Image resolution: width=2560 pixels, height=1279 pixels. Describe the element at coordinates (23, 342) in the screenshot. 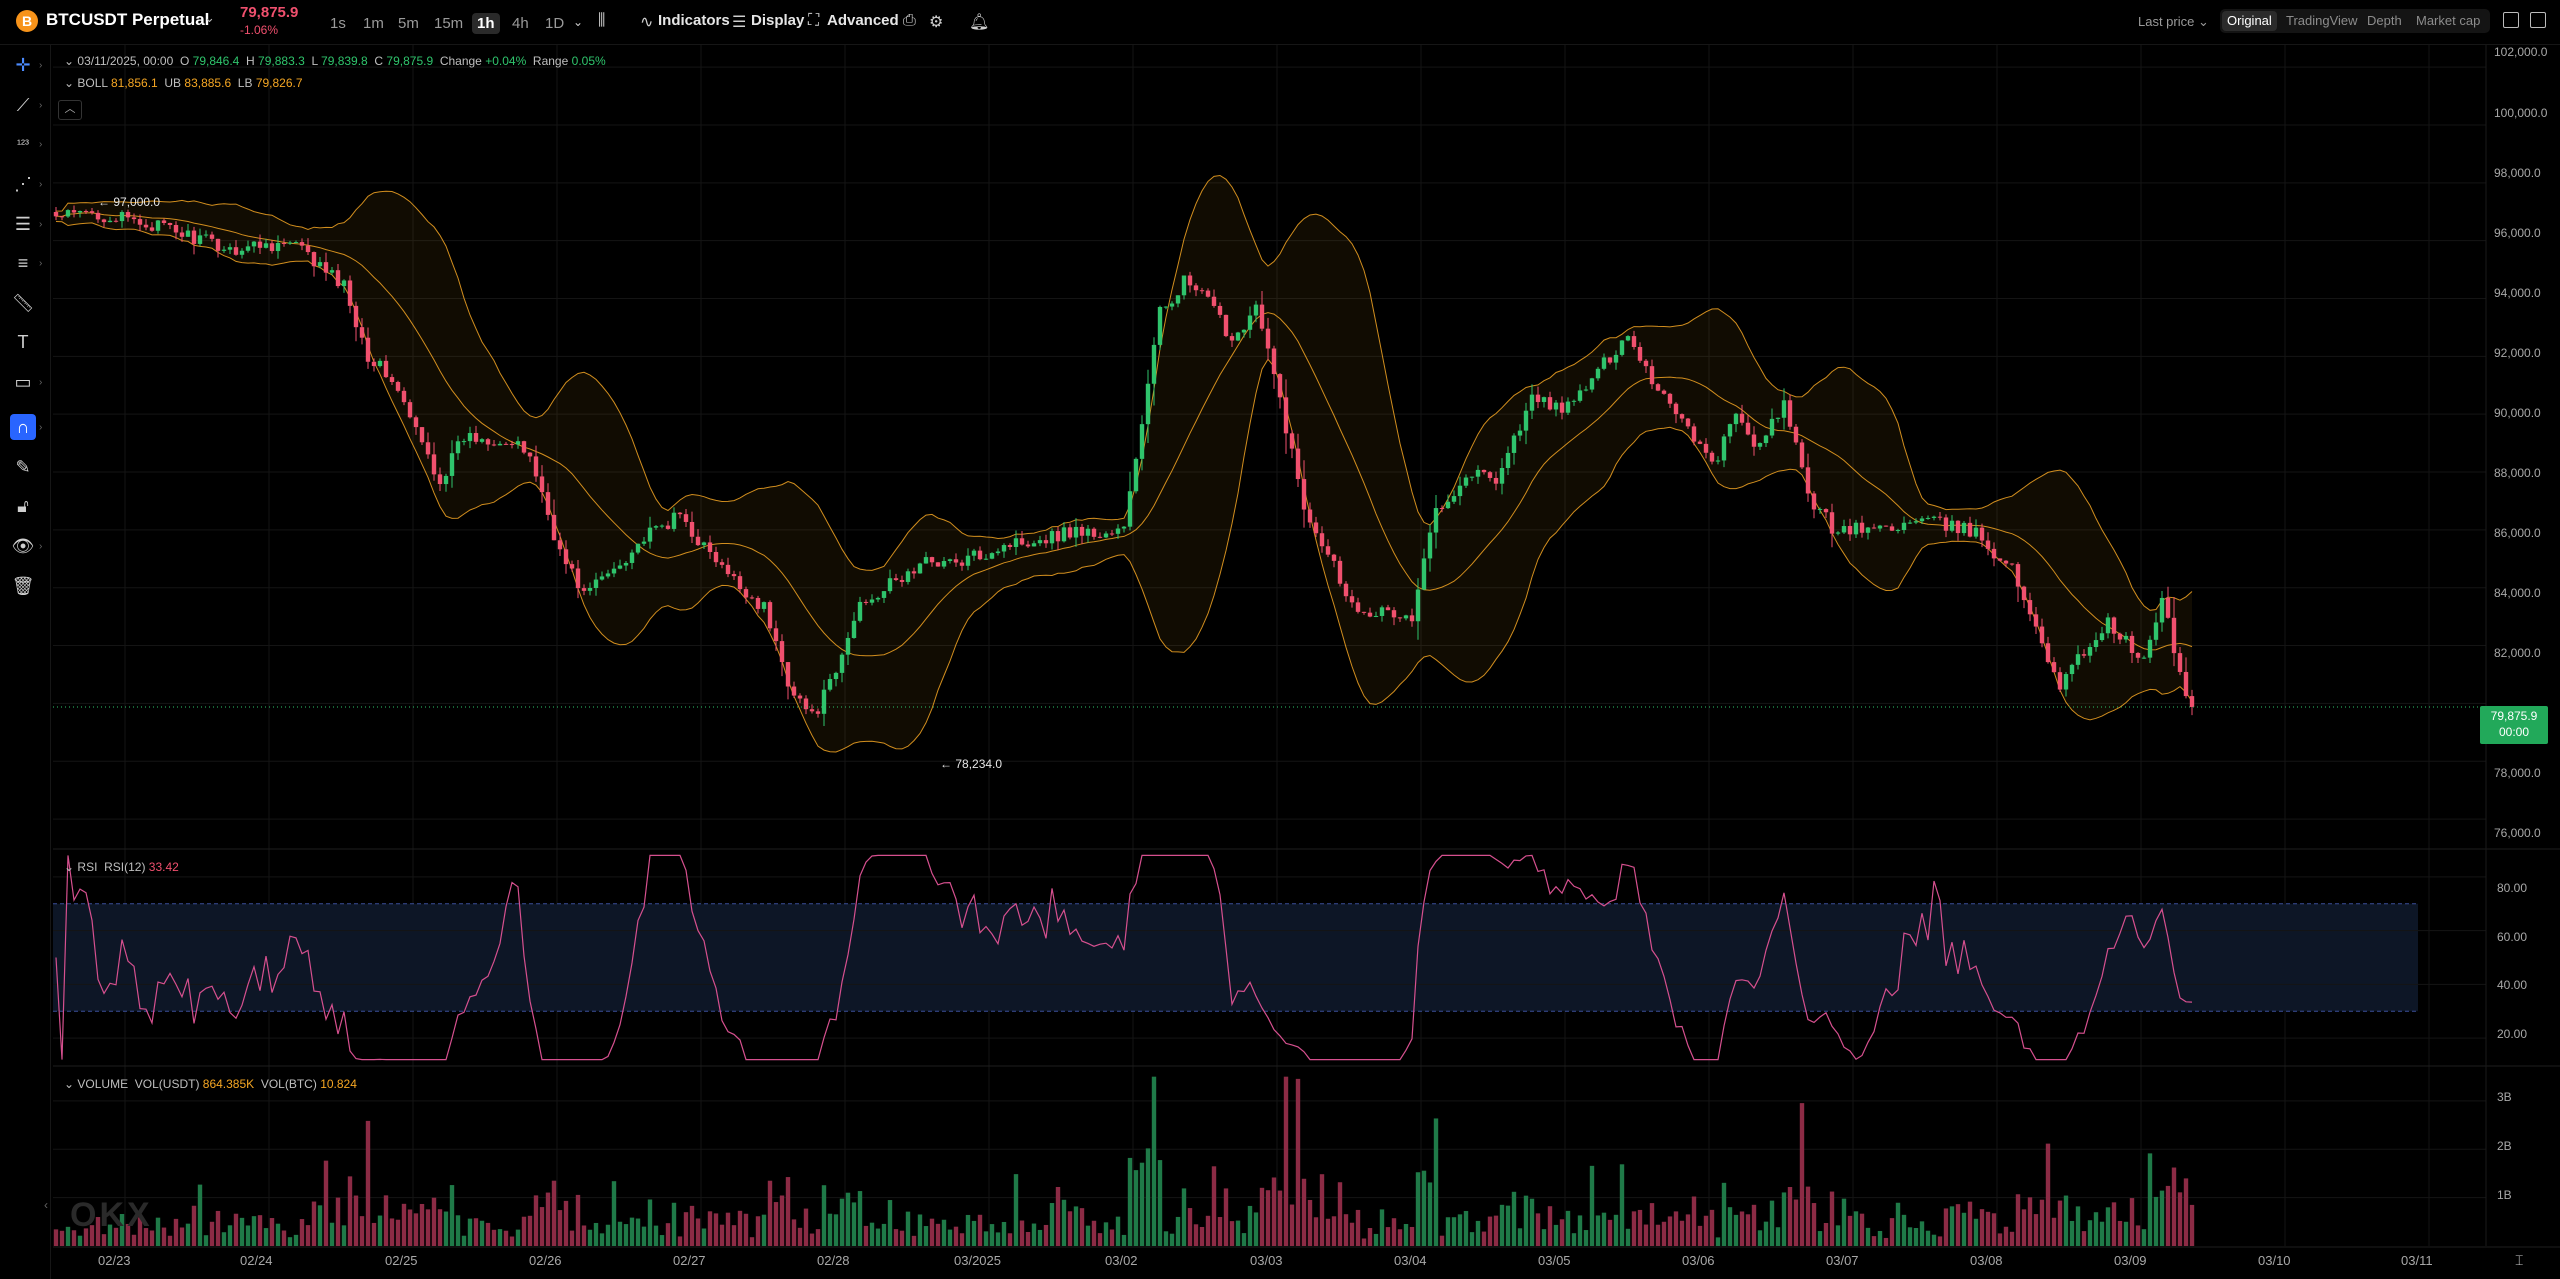

I see `text-tool-icon: T` at that location.